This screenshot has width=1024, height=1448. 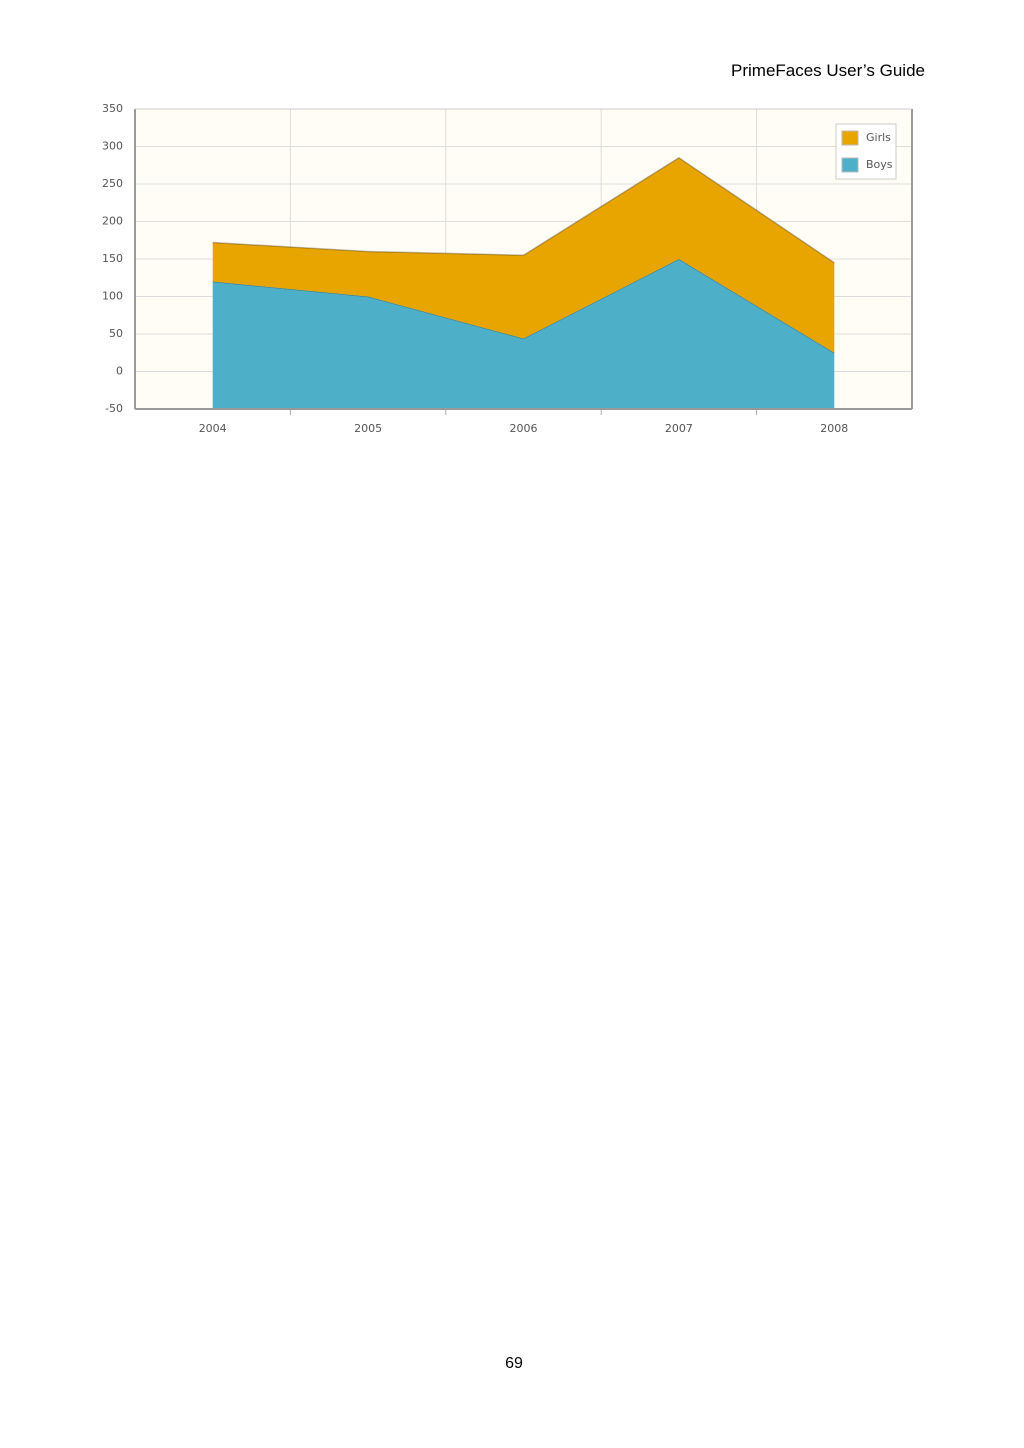 What do you see at coordinates (834, 428) in the screenshot?
I see `x-tick-label: 2008` at bounding box center [834, 428].